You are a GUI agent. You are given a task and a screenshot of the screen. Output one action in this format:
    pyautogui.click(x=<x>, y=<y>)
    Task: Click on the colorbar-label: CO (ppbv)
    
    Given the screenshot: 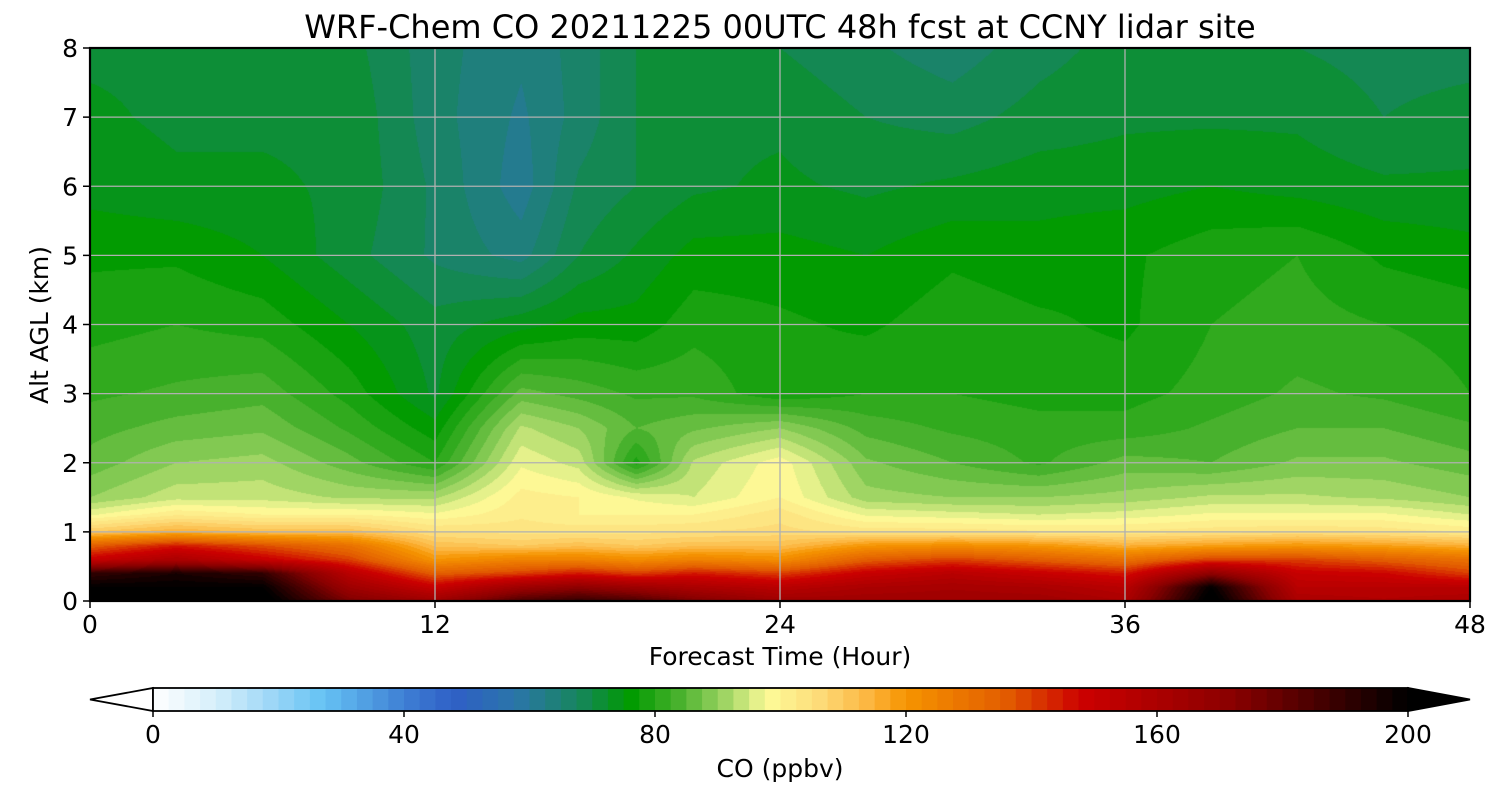 What is the action you would take?
    pyautogui.click(x=780, y=768)
    